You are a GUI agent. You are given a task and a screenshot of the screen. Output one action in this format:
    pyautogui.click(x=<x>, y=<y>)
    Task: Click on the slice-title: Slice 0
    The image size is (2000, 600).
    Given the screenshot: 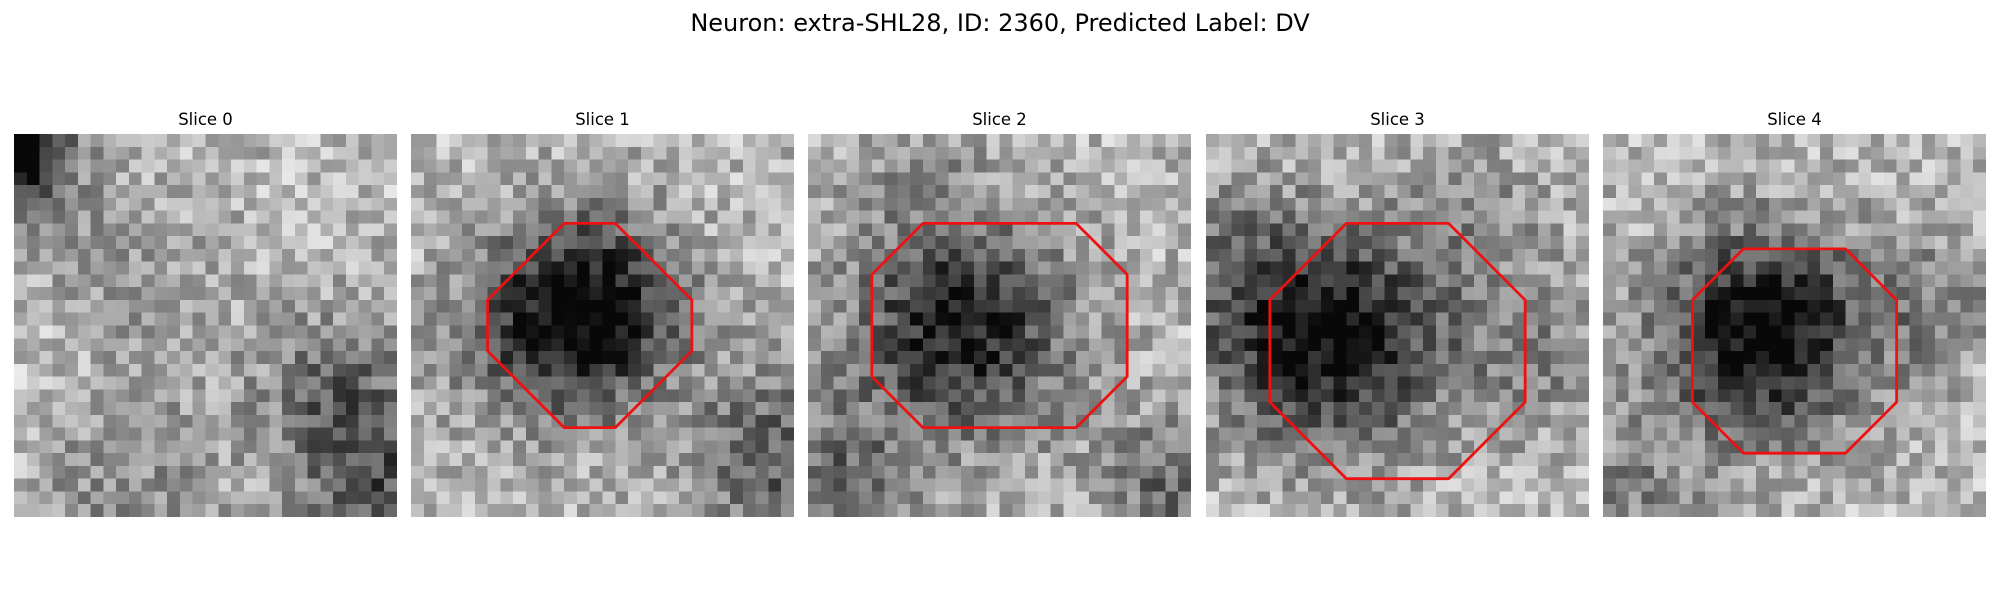 What is the action you would take?
    pyautogui.click(x=205, y=119)
    